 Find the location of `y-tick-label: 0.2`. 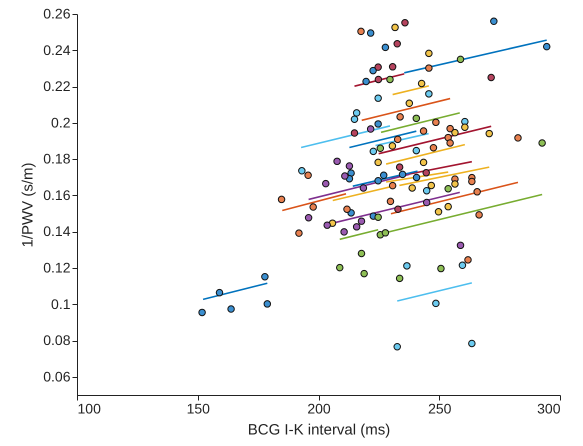

y-tick-label: 0.2 is located at coordinates (61, 122).